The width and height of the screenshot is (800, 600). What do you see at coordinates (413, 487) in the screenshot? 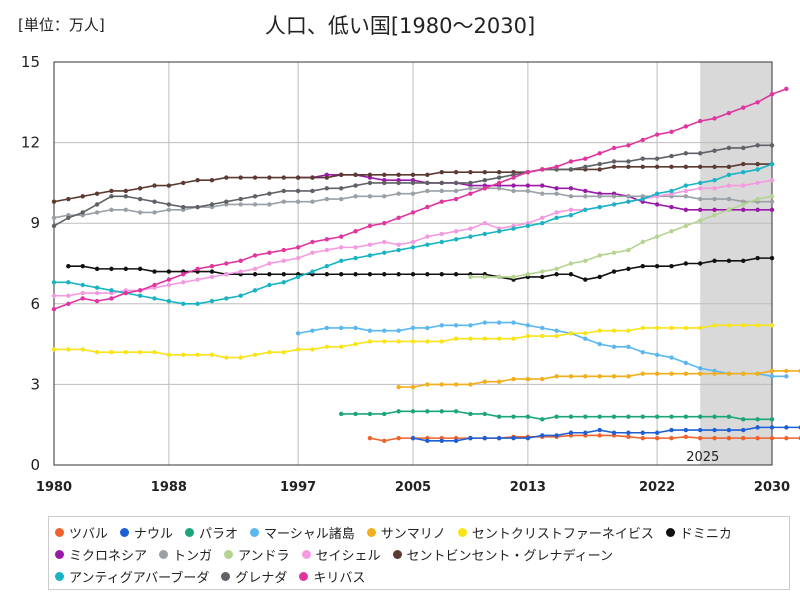
I see `x-tick-label: 2005` at bounding box center [413, 487].